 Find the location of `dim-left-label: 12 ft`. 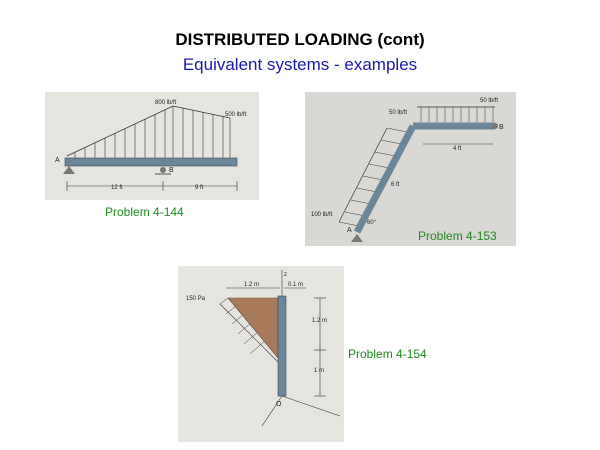

dim-left-label: 12 ft is located at coordinates (117, 188).